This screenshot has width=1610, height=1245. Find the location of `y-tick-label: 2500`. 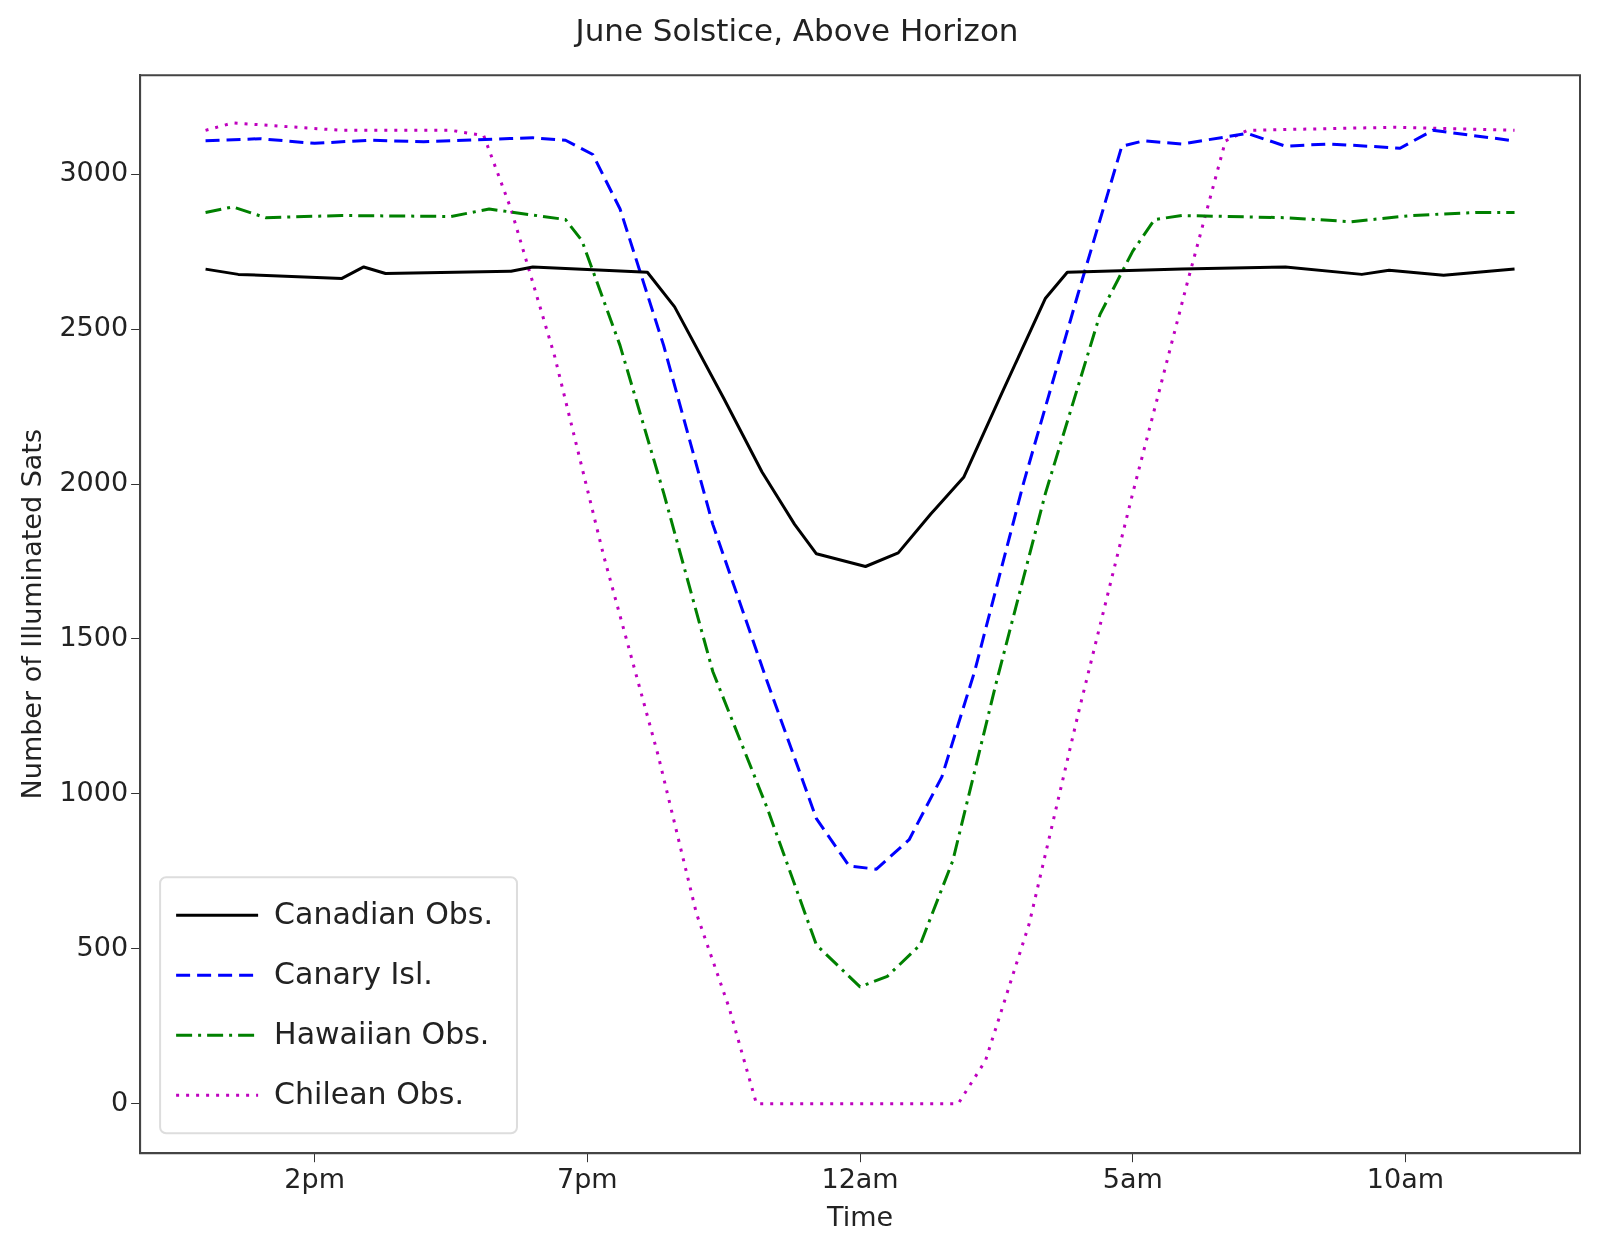

y-tick-label: 2500 is located at coordinates (94, 327).